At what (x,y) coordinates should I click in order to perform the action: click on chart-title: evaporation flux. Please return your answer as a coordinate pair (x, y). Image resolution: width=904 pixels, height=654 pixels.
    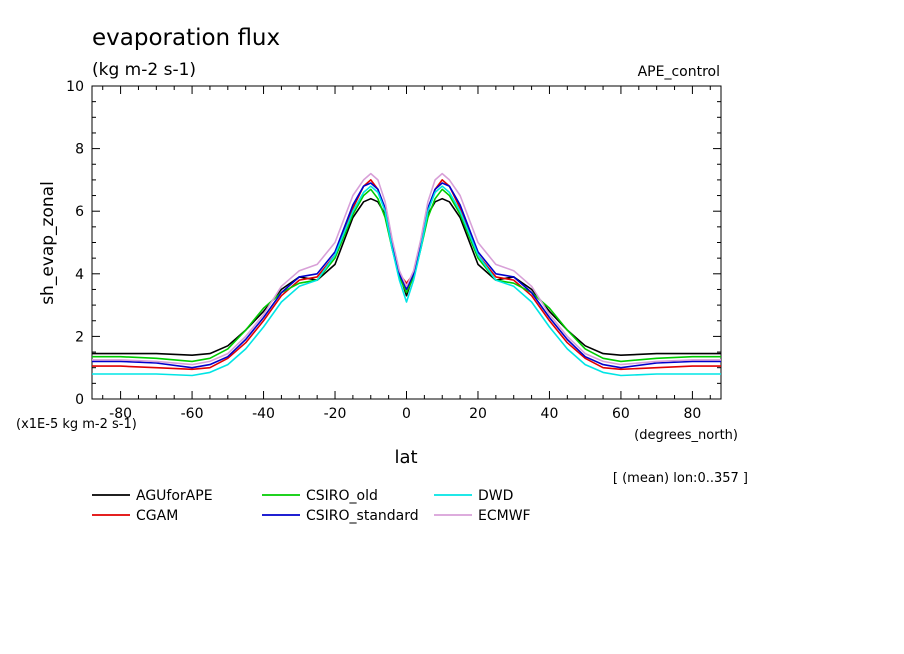
    Looking at the image, I should click on (186, 38).